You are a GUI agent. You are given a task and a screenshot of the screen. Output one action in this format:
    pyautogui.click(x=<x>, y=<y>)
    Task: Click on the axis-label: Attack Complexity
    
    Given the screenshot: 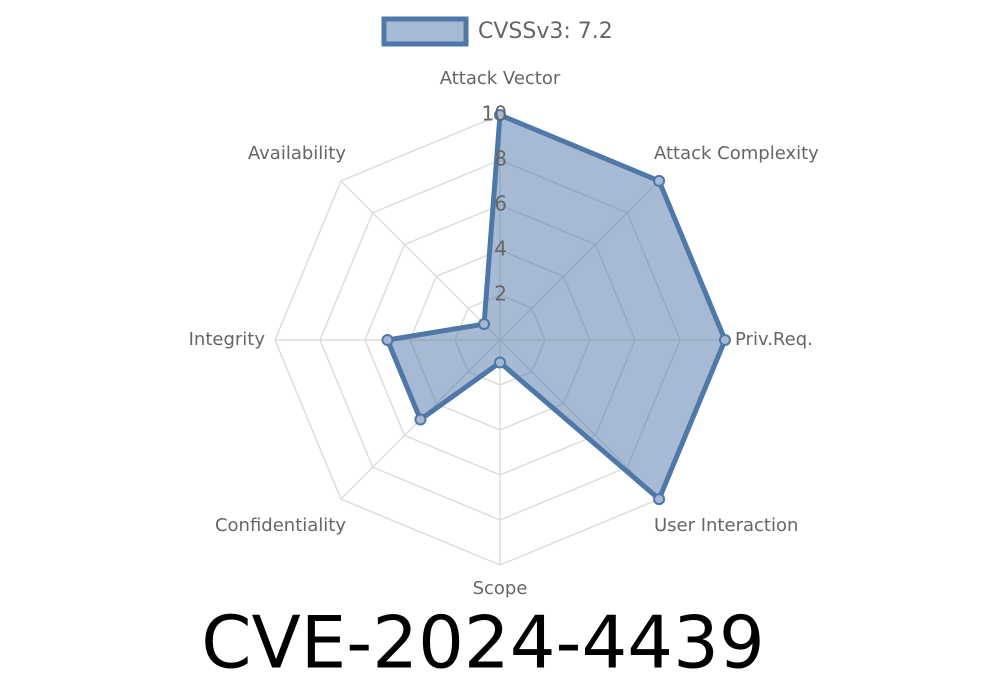 What is the action you would take?
    pyautogui.click(x=736, y=153)
    